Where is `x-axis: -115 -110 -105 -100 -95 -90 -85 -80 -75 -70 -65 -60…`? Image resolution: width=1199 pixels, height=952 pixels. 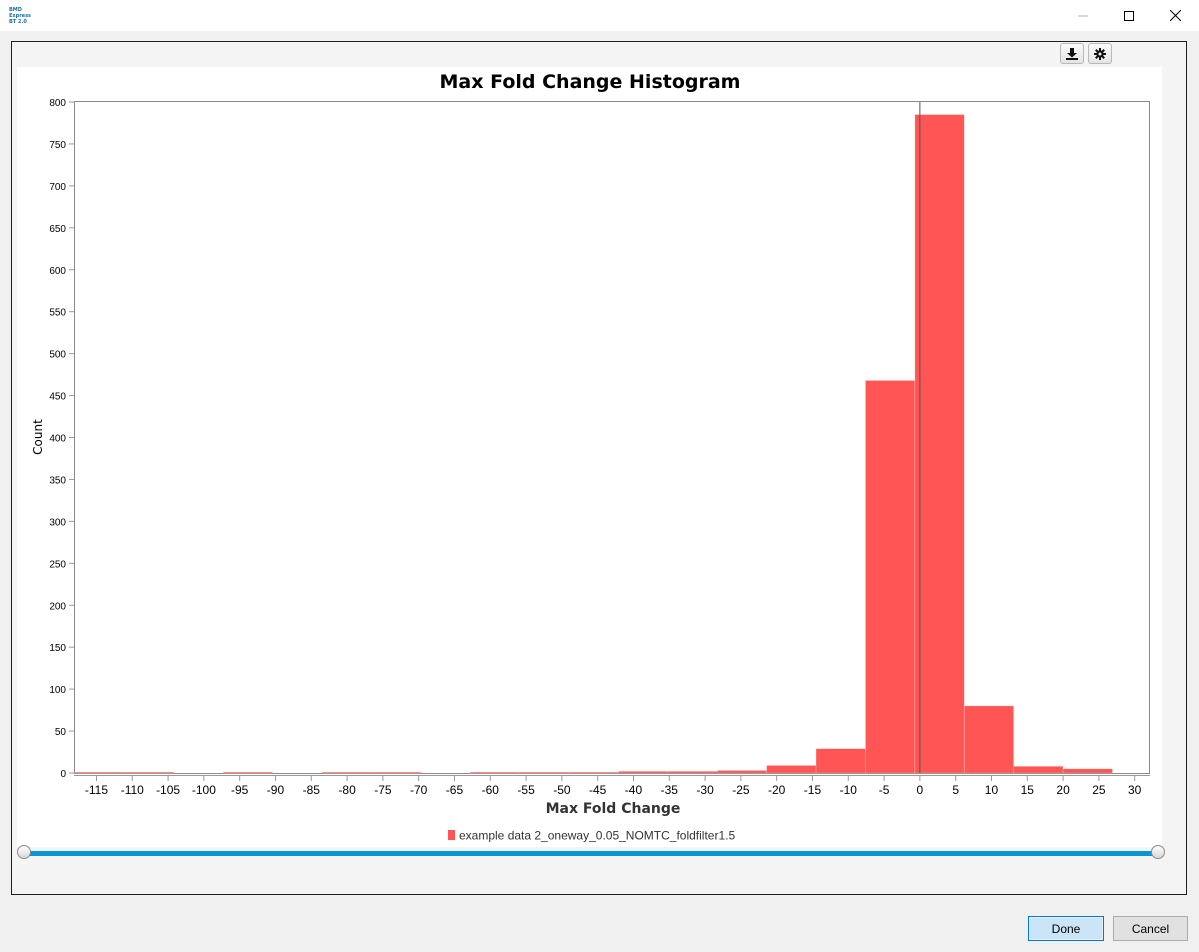 x-axis: -115 -110 -105 -100 -95 -90 -85 -80 -75 -70 -65 -60… is located at coordinates (613, 786).